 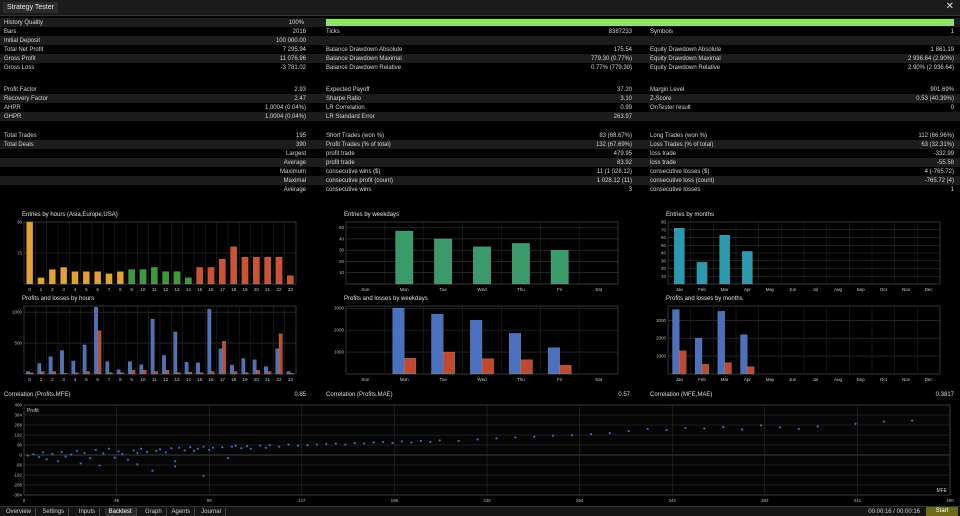 I want to click on elapsed-timer: 00:00:16 / 00:00:16, so click(x=894, y=512).